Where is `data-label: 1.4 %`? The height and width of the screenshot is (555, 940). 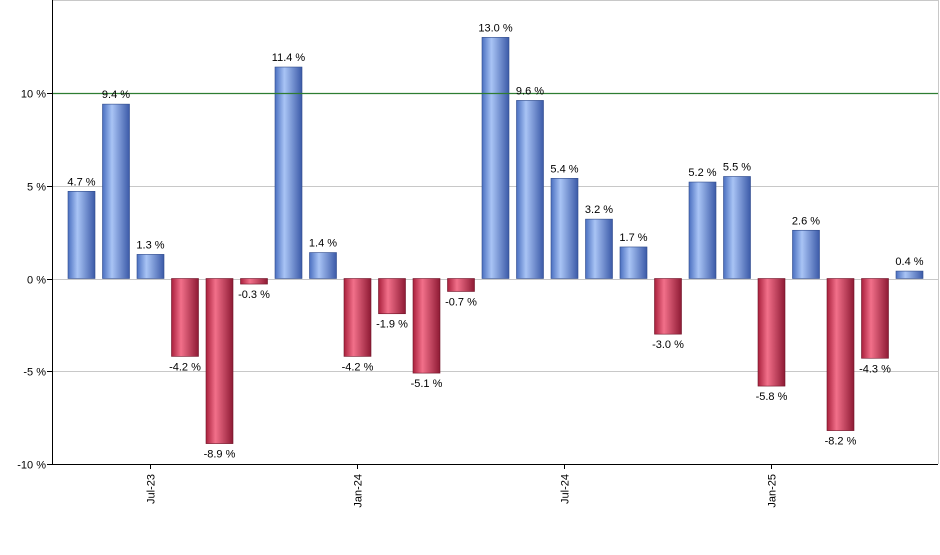
data-label: 1.4 % is located at coordinates (323, 244).